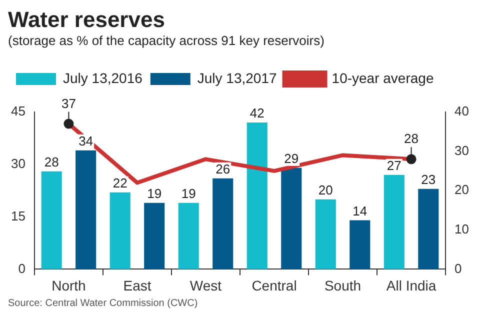 This screenshot has height=320, width=484. I want to click on x-tick-label: Central, so click(274, 285).